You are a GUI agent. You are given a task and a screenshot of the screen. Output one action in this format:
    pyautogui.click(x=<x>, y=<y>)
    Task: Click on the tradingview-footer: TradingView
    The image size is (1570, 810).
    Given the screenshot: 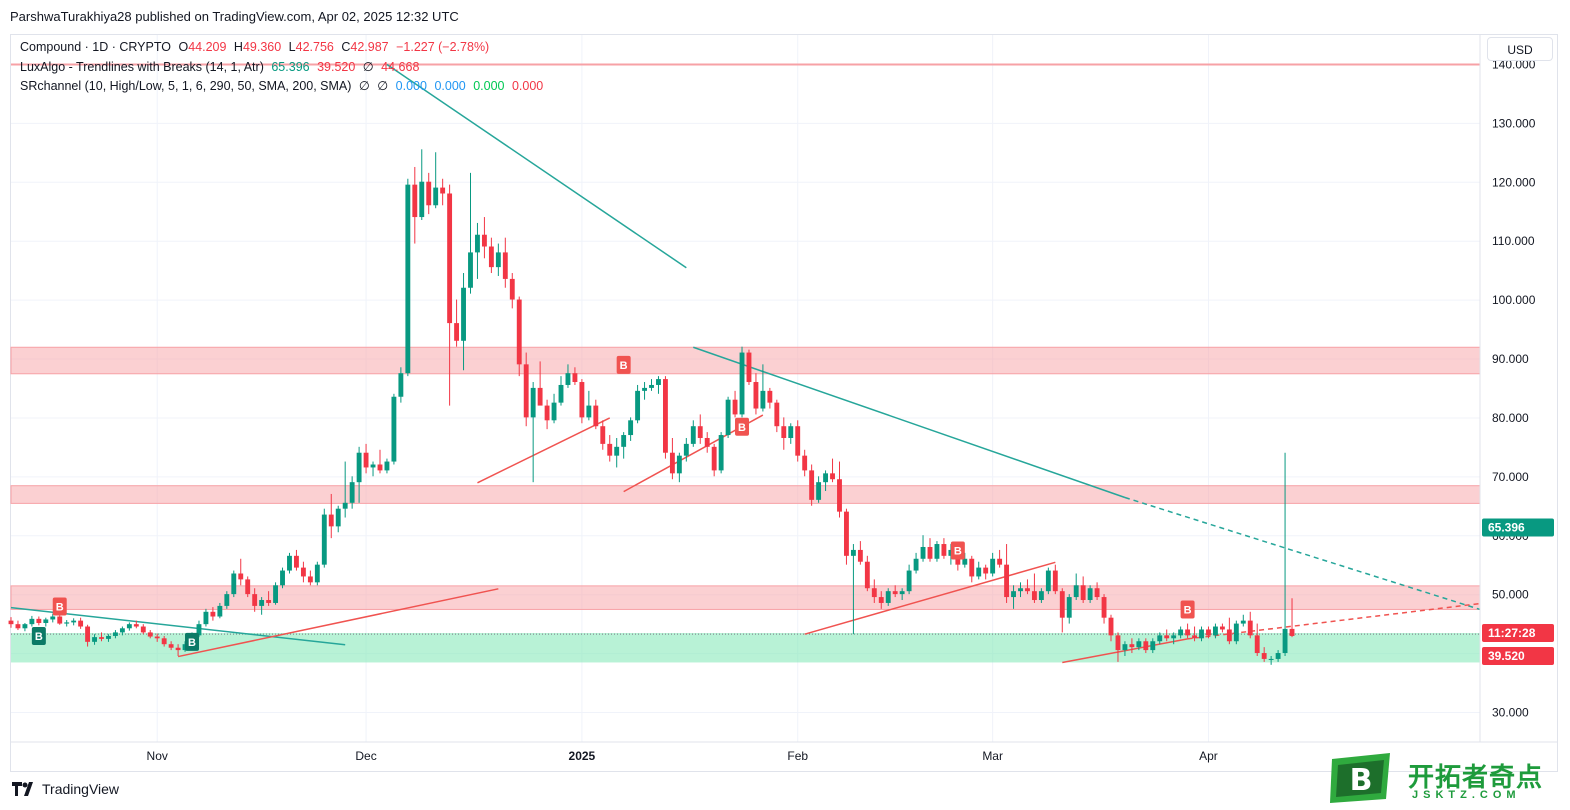 What is the action you would take?
    pyautogui.click(x=65, y=789)
    